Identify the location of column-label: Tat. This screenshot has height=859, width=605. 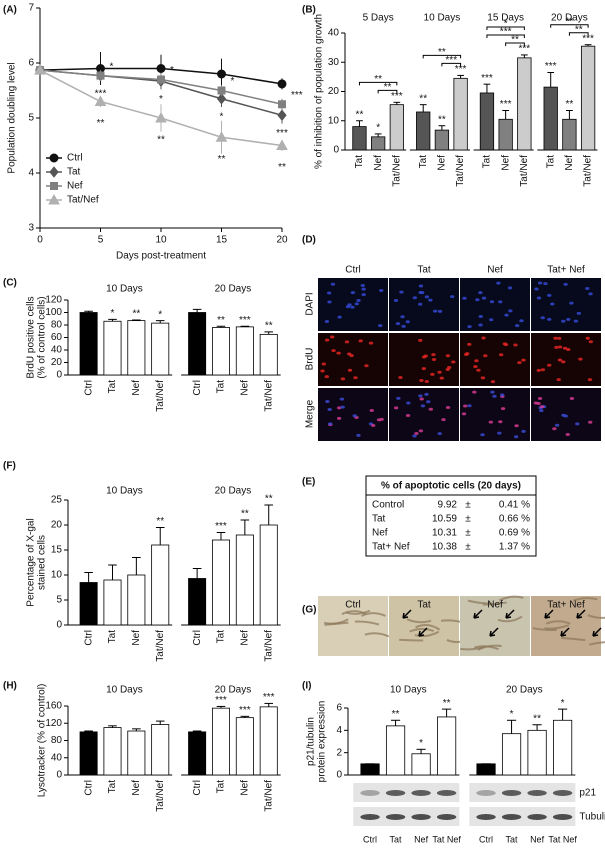
(424, 605).